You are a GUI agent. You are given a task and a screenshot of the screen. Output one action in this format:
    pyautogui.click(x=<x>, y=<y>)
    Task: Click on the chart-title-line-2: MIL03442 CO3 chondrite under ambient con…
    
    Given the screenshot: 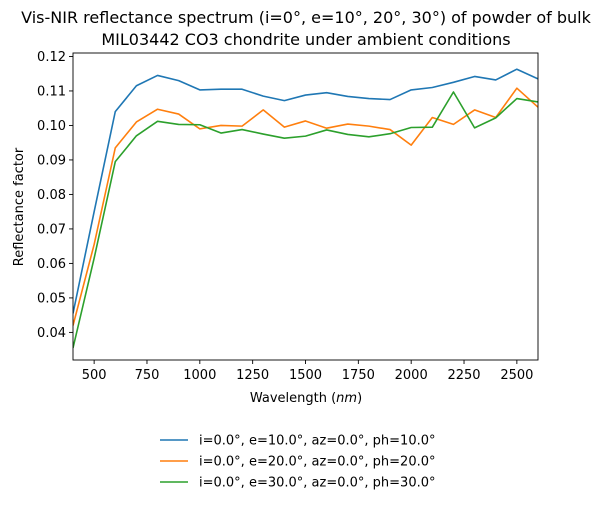 What is the action you would take?
    pyautogui.click(x=305, y=39)
    